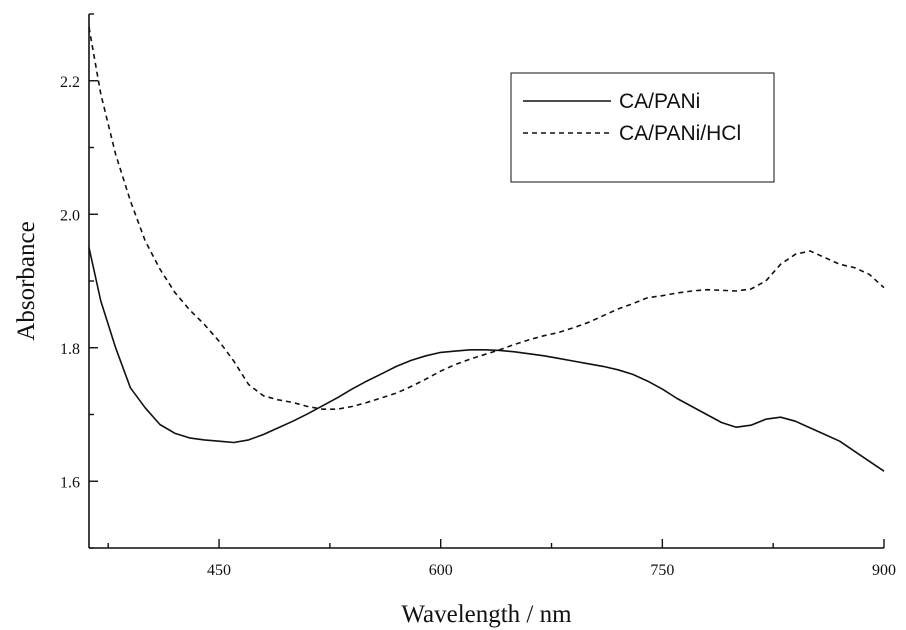 The image size is (906, 630). I want to click on legend-label-1: CA/PANi, so click(659, 101).